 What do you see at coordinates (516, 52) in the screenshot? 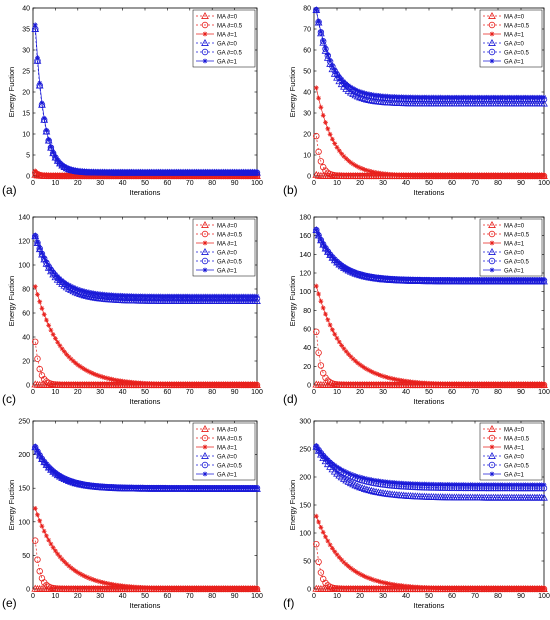
I see `legend-label: GA ∂=0.5` at bounding box center [516, 52].